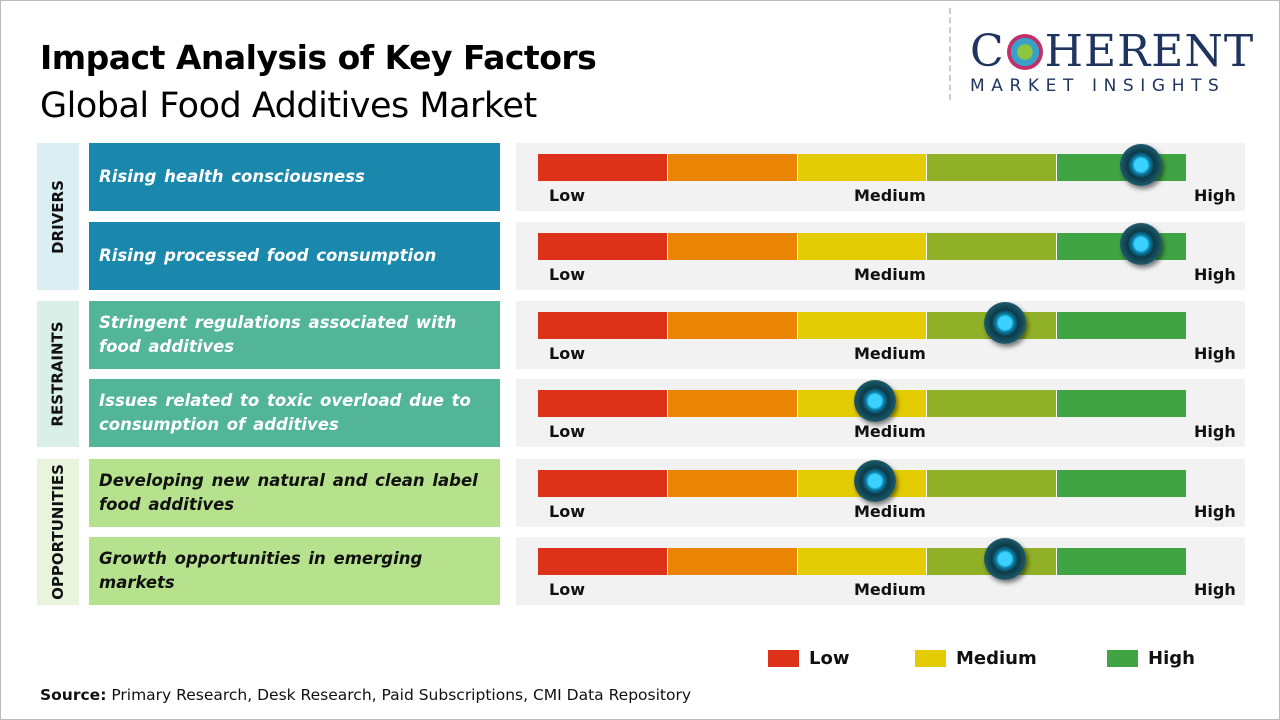 This screenshot has width=1280, height=720. What do you see at coordinates (808, 658) in the screenshot?
I see `legend-item: Low` at bounding box center [808, 658].